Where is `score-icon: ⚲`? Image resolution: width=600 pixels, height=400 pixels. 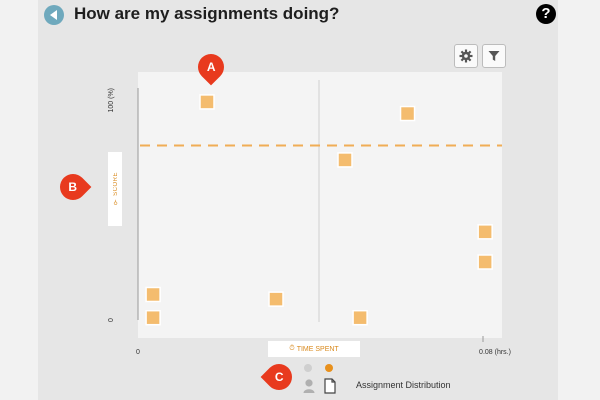
score-icon: ⚲ is located at coordinates (115, 201).